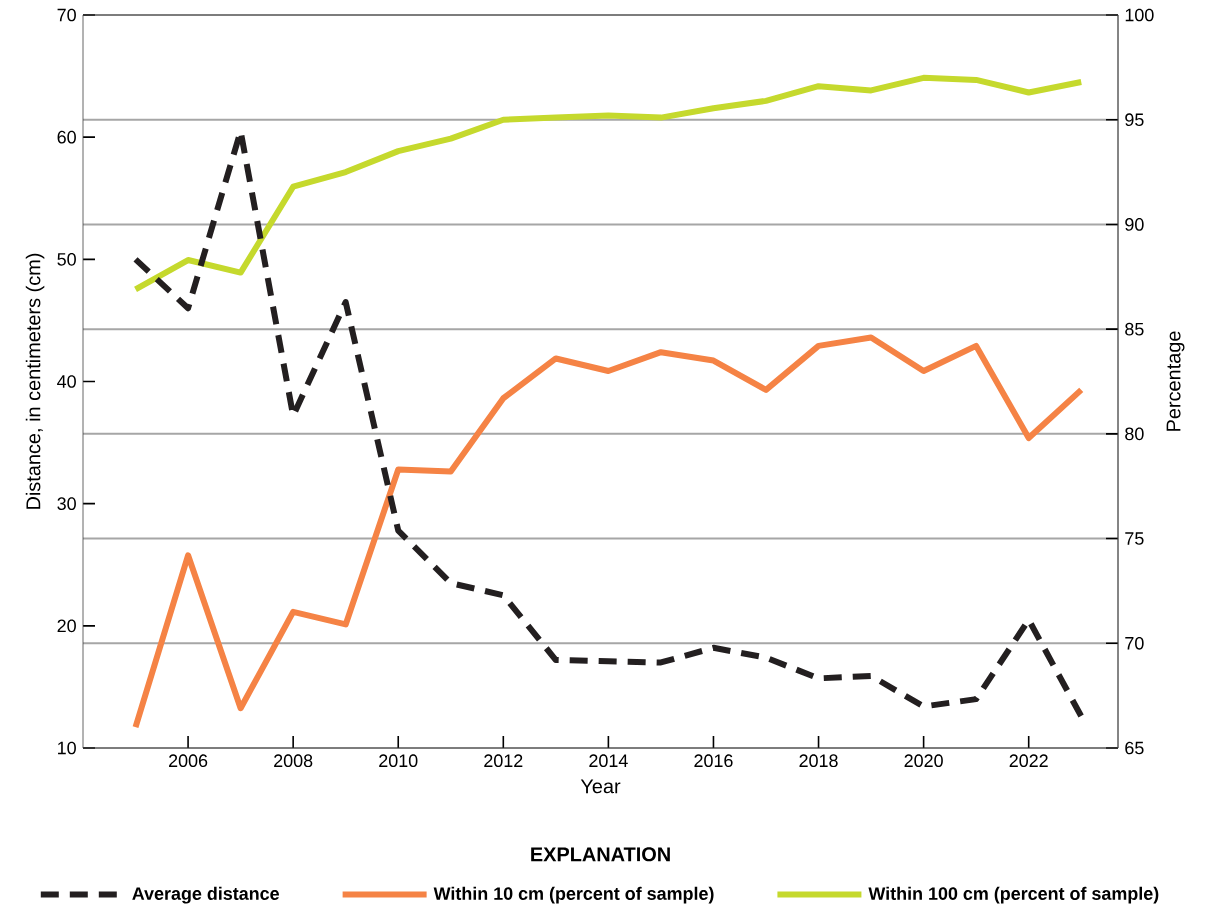 The height and width of the screenshot is (917, 1212). Describe the element at coordinates (293, 761) in the screenshot. I see `x-tick-label: 2008` at that location.